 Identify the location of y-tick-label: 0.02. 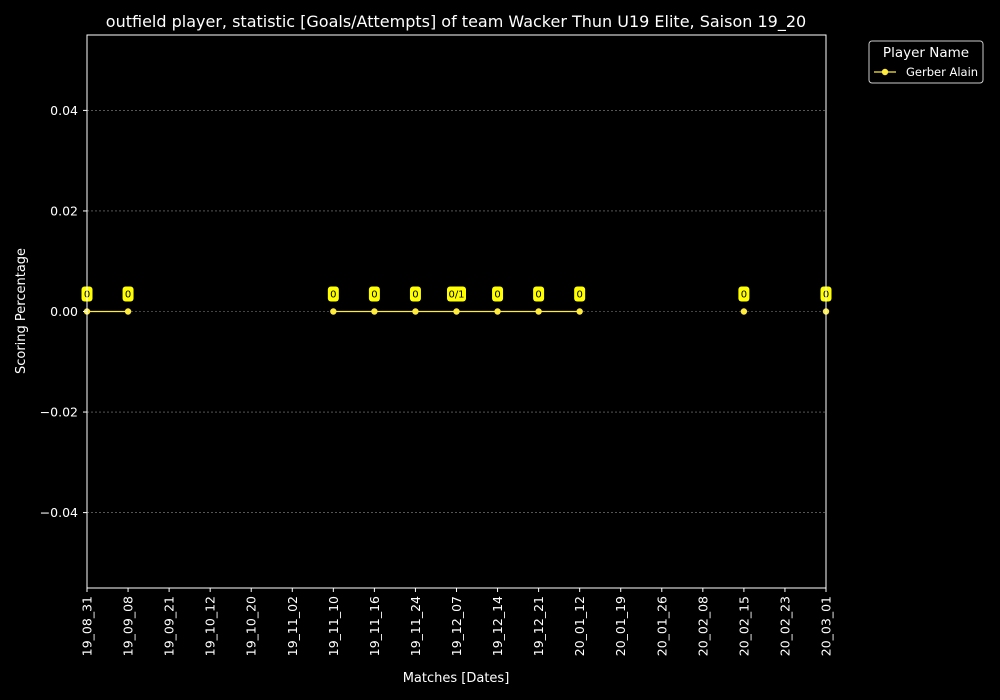
(64, 210).